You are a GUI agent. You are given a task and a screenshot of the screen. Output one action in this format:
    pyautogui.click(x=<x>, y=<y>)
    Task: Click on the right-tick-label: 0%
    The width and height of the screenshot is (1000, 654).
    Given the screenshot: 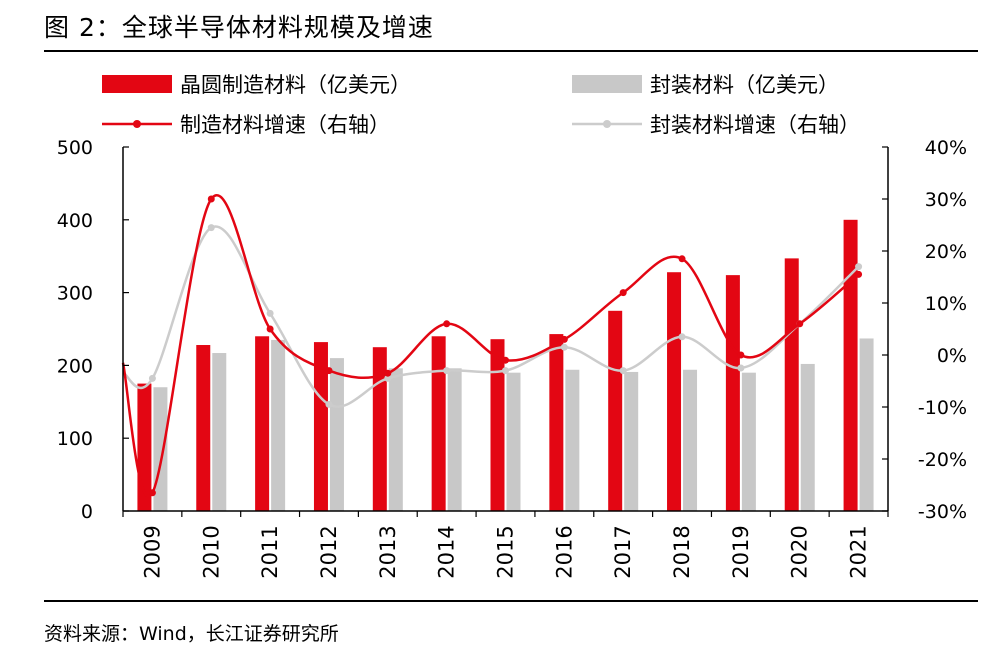 What is the action you would take?
    pyautogui.click(x=952, y=356)
    